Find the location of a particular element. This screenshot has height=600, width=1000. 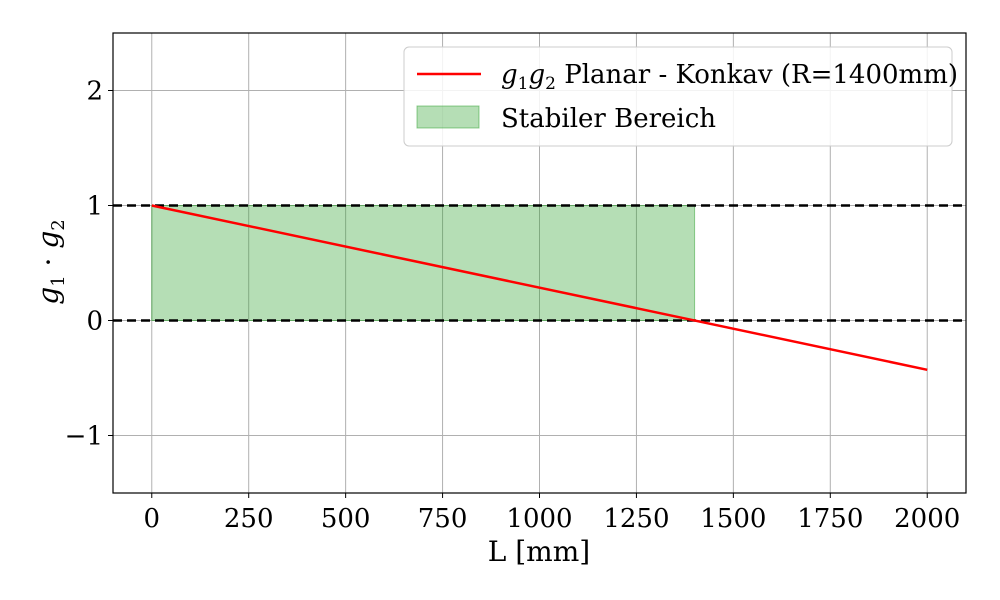

legend-swatch-fill is located at coordinates (448, 117).